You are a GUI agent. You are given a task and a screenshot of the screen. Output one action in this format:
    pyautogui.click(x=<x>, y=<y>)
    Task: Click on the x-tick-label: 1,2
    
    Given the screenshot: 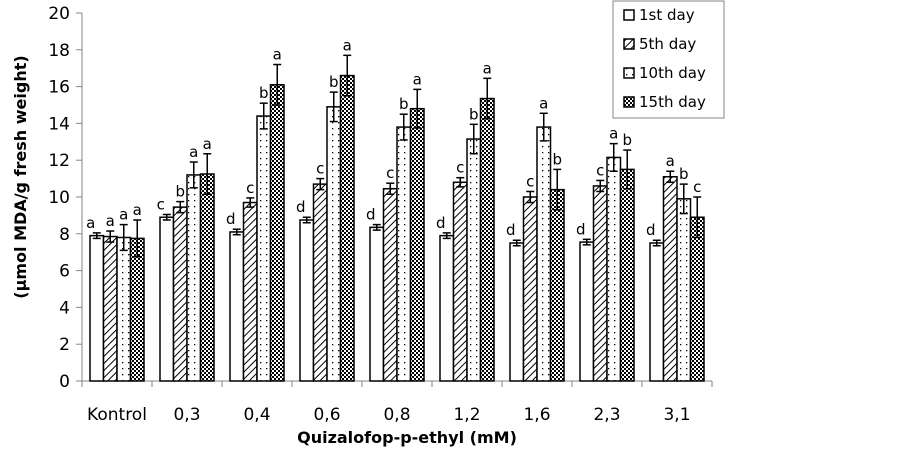 What is the action you would take?
    pyautogui.click(x=466, y=415)
    